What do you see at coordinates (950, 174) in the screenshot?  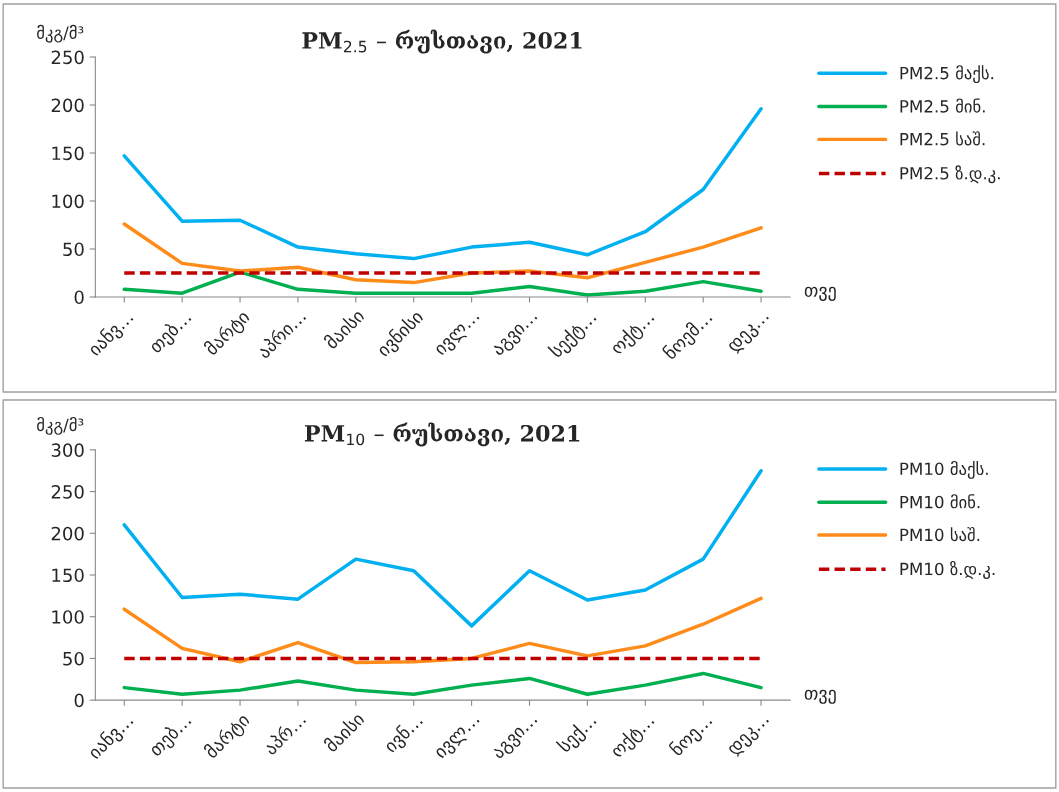 I see `legend-label: PM2.5 ზ.დ.კ.` at bounding box center [950, 174].